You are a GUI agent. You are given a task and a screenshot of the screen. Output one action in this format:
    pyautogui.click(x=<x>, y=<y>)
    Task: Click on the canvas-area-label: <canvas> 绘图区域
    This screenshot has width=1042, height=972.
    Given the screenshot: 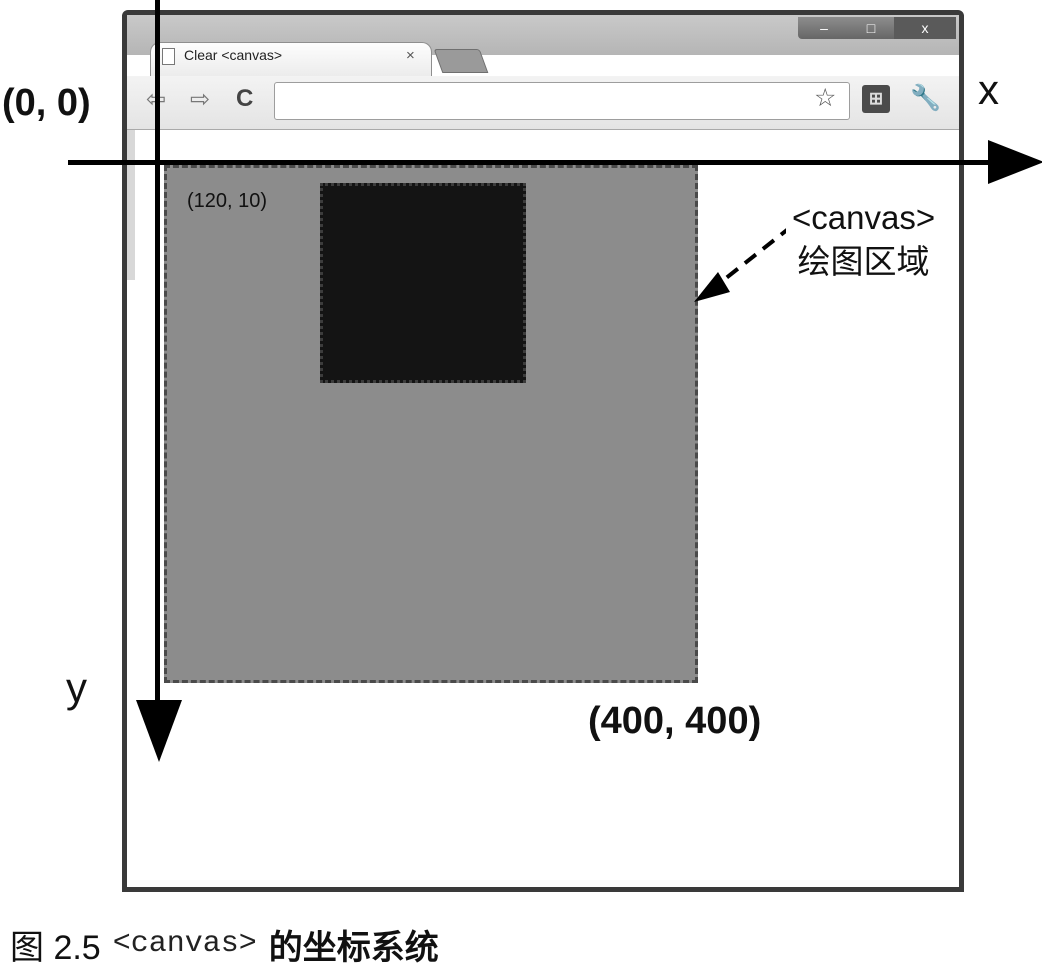 What is the action you would take?
    pyautogui.click(x=864, y=240)
    